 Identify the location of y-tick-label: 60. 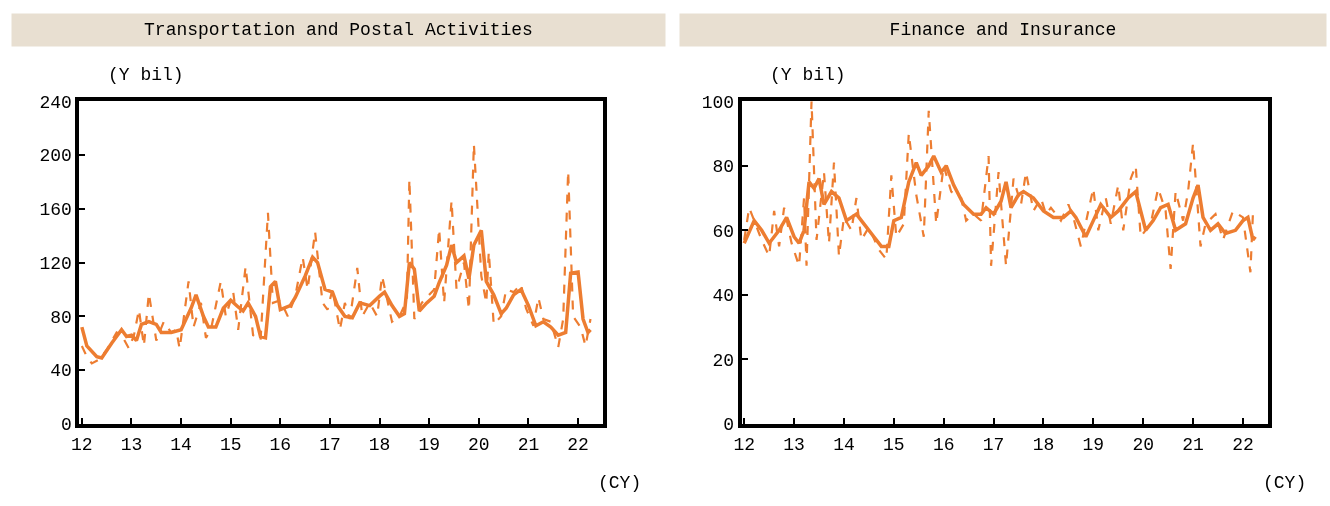
(723, 231).